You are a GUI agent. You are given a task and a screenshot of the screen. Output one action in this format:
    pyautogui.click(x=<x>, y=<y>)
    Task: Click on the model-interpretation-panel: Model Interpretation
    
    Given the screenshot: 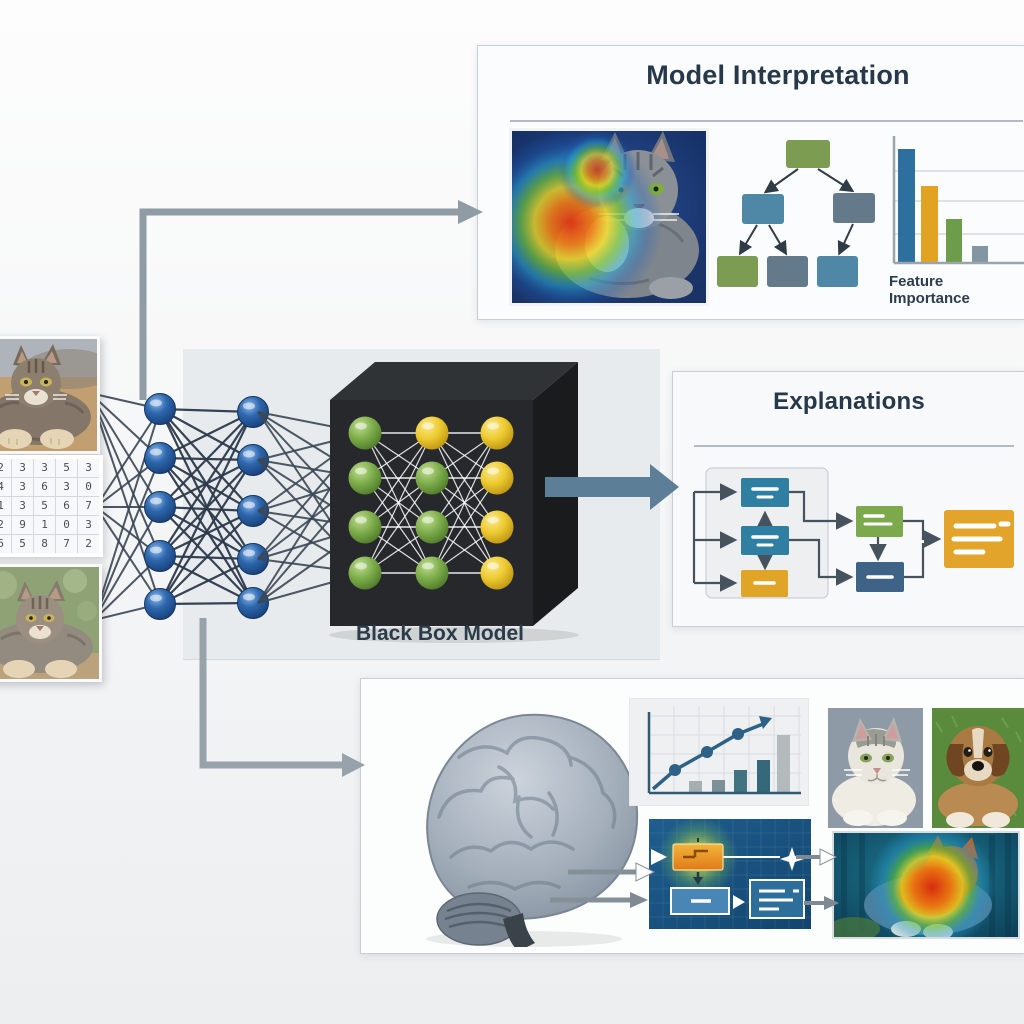 What is the action you would take?
    pyautogui.click(x=750, y=182)
    